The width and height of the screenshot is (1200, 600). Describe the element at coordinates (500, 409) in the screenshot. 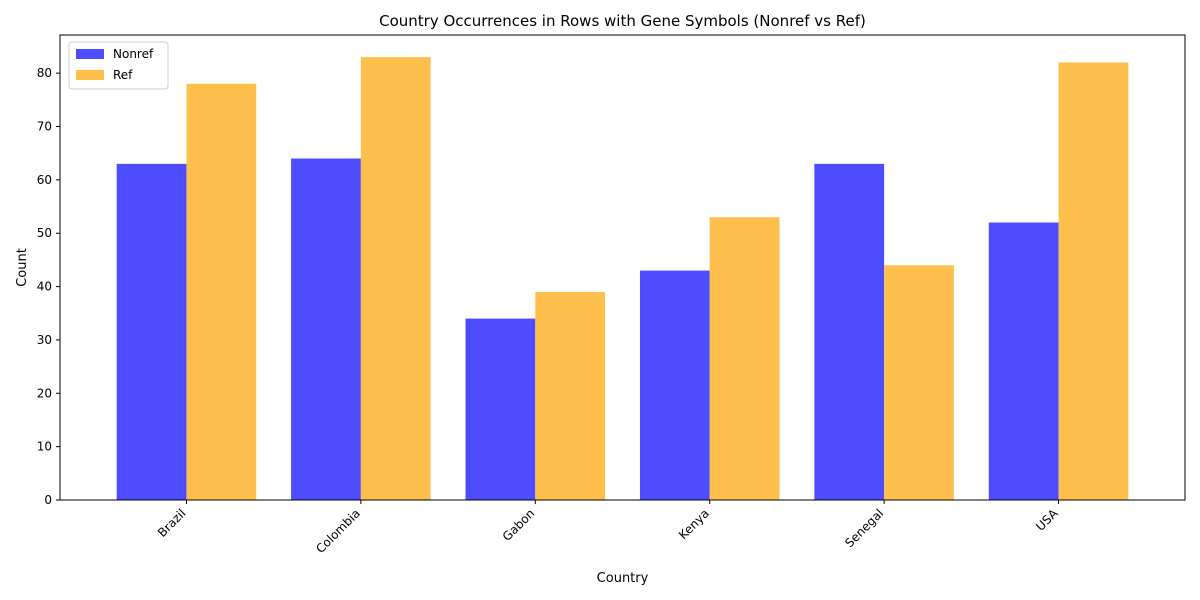

I see `bar-nonref-gabon` at that location.